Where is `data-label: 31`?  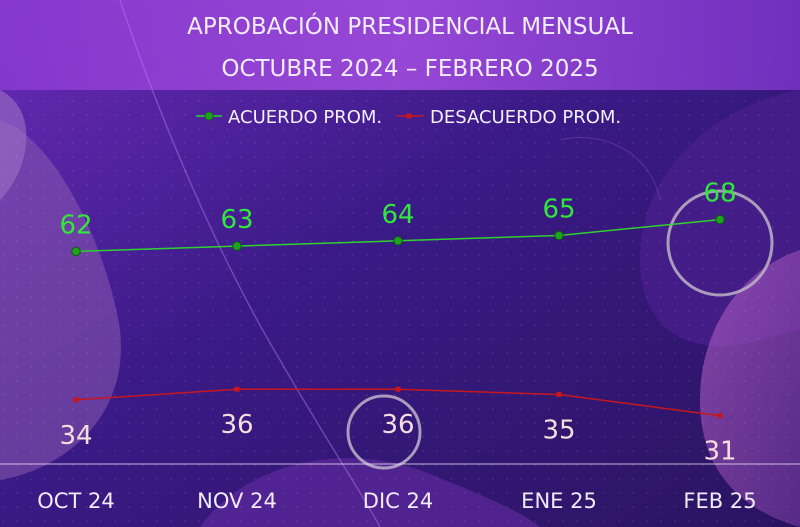 data-label: 31 is located at coordinates (719, 452).